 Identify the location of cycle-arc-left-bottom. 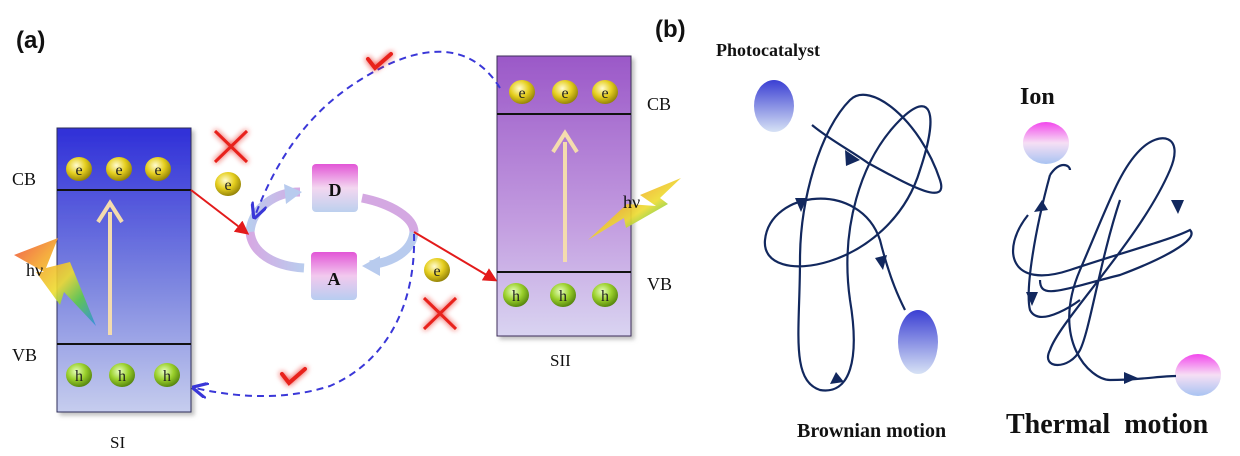
(275, 252).